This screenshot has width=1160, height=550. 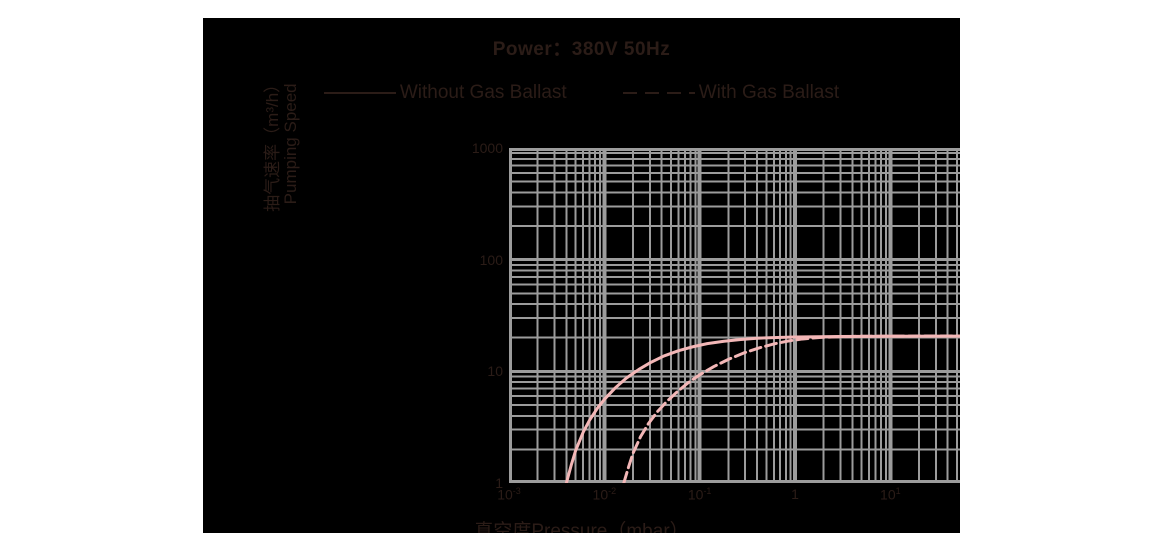 What do you see at coordinates (581, 93) in the screenshot?
I see `chart-legend: Without Gas Ballast With Gas Ballast` at bounding box center [581, 93].